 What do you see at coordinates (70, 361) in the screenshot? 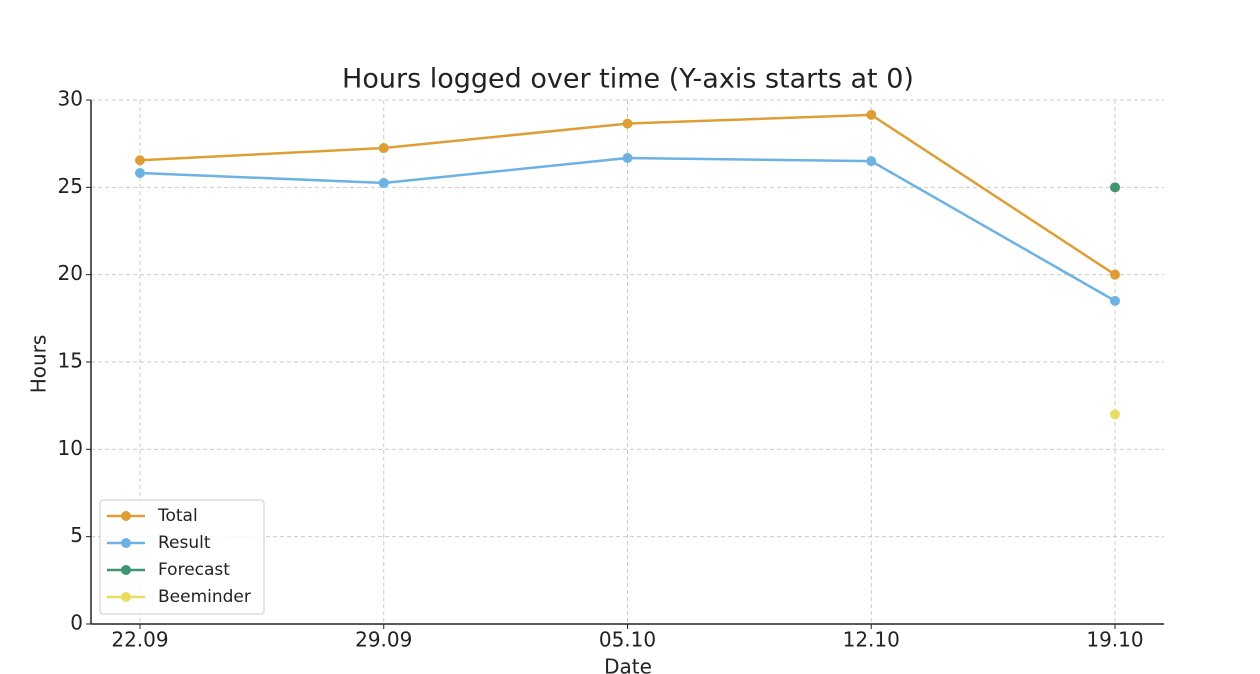
I see `y-tick-label: 15` at bounding box center [70, 361].